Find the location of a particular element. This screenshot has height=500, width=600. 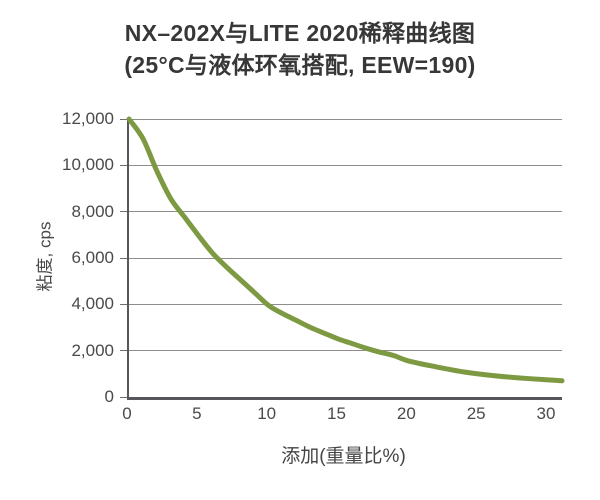

x-tick-label: 15 is located at coordinates (336, 413).